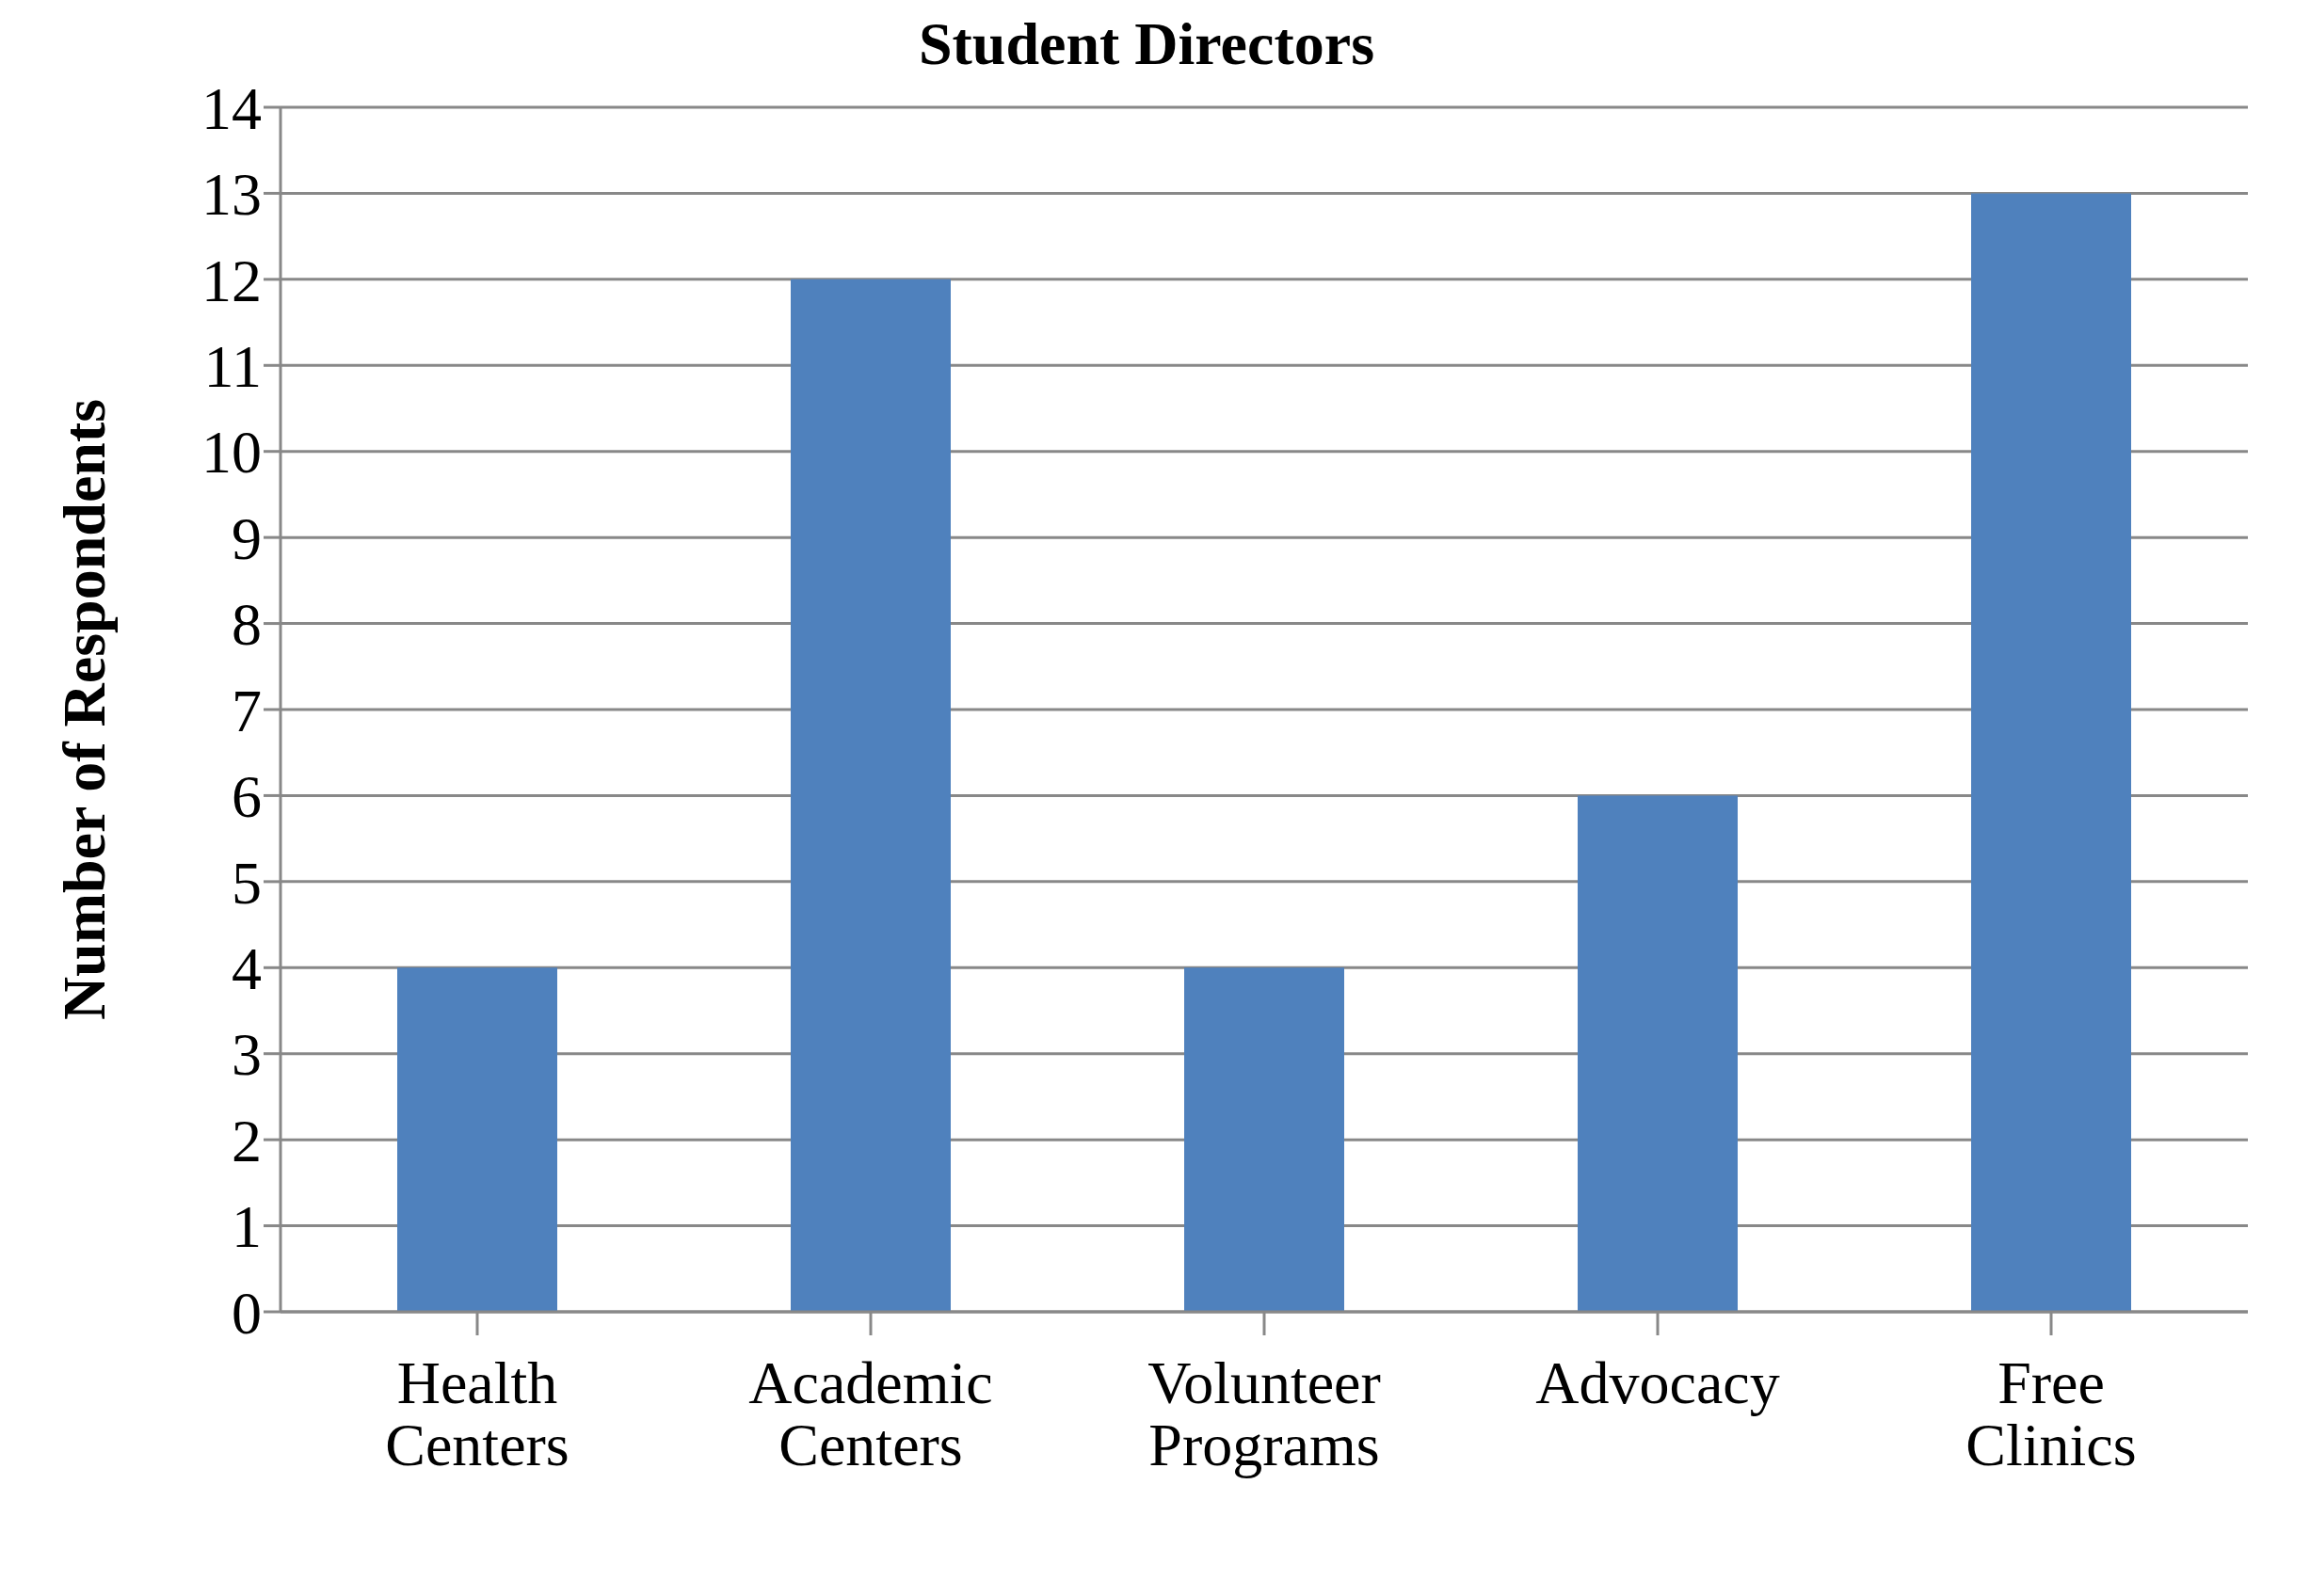 Image resolution: width=2310 pixels, height=1596 pixels. Describe the element at coordinates (1146, 43) in the screenshot. I see `chart-title: Student Directors` at that location.